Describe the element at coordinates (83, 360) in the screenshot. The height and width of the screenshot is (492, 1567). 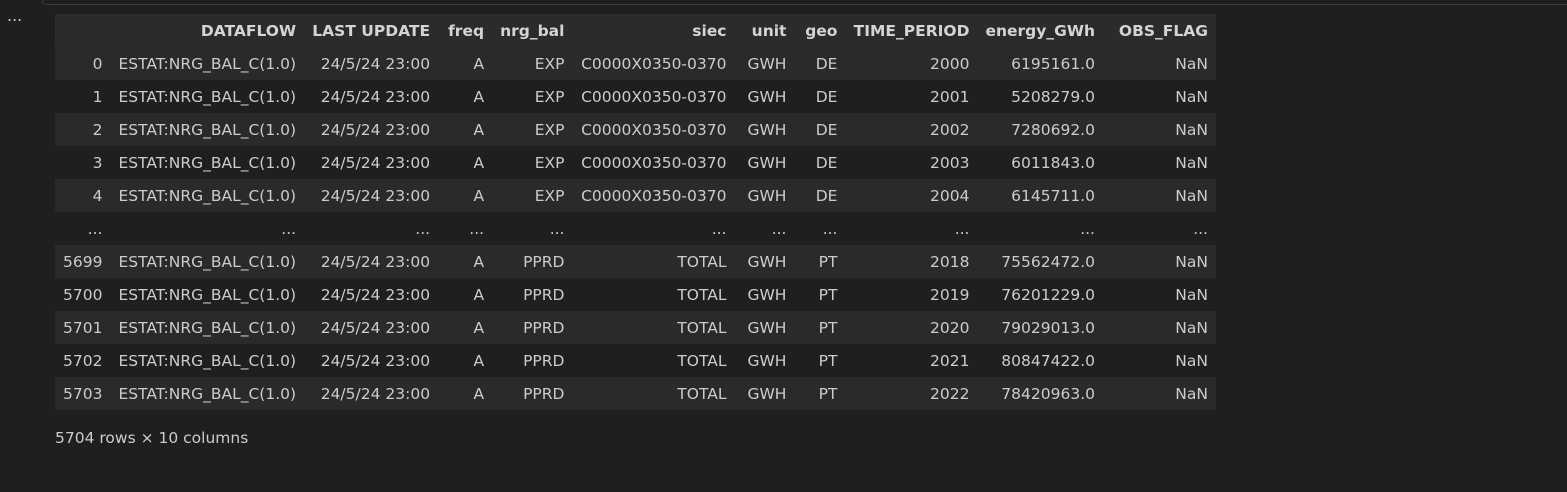
I see `row-index: 5702` at that location.